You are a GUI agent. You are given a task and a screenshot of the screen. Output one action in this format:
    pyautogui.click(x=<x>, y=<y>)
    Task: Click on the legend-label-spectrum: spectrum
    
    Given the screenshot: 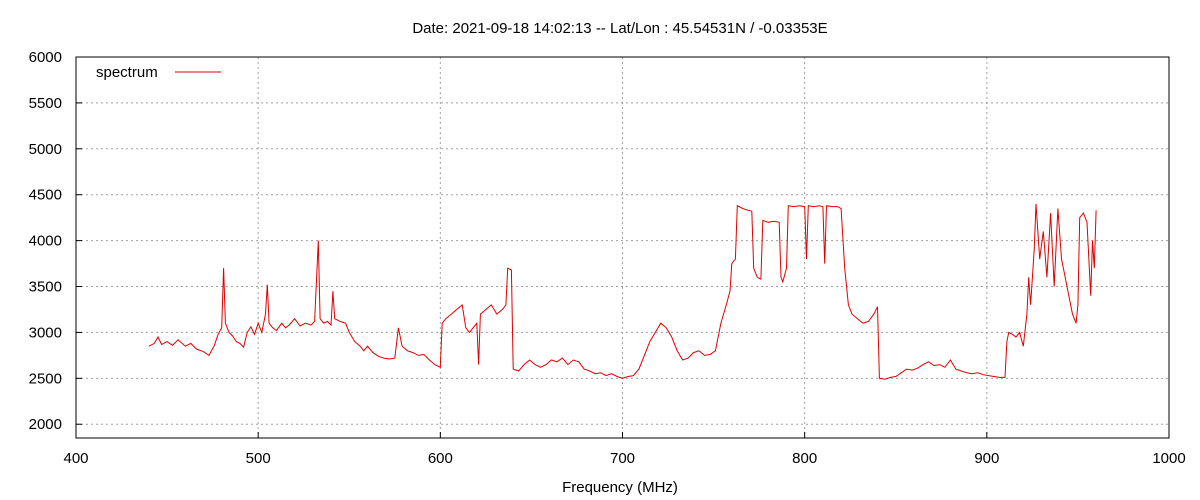 What is the action you would take?
    pyautogui.click(x=127, y=72)
    